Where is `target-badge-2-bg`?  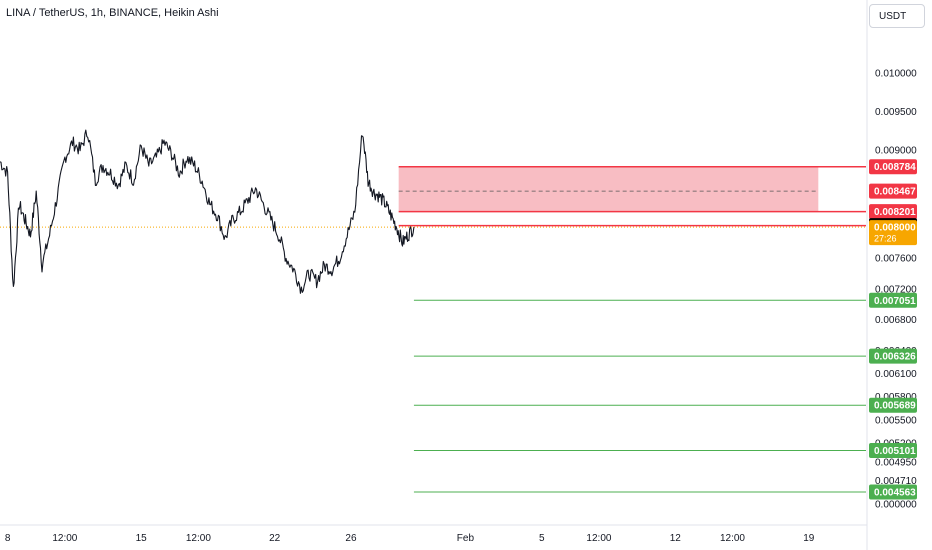
target-badge-2-bg is located at coordinates (893, 356).